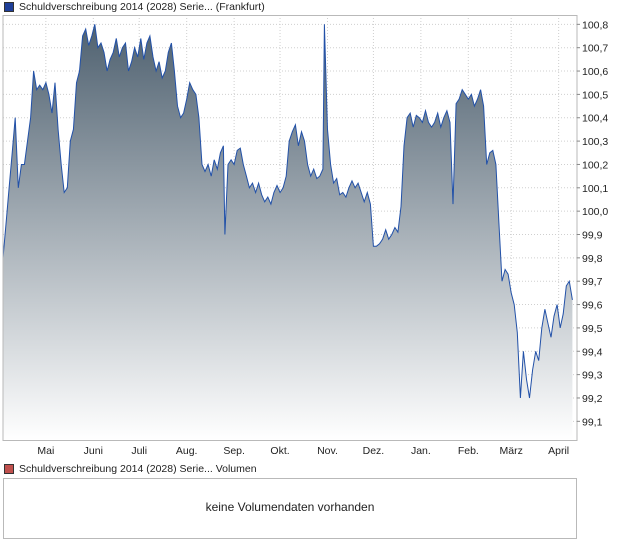 Image resolution: width=620 pixels, height=546 pixels. Describe the element at coordinates (592, 352) in the screenshot. I see `y-tick-label: 99,4` at that location.